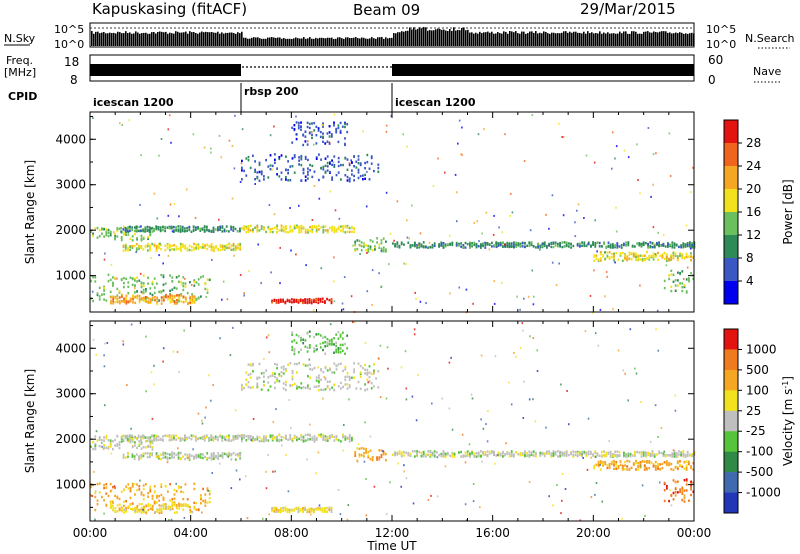 The width and height of the screenshot is (800, 554). I want to click on y-tick-label: 3000, so click(70, 394).